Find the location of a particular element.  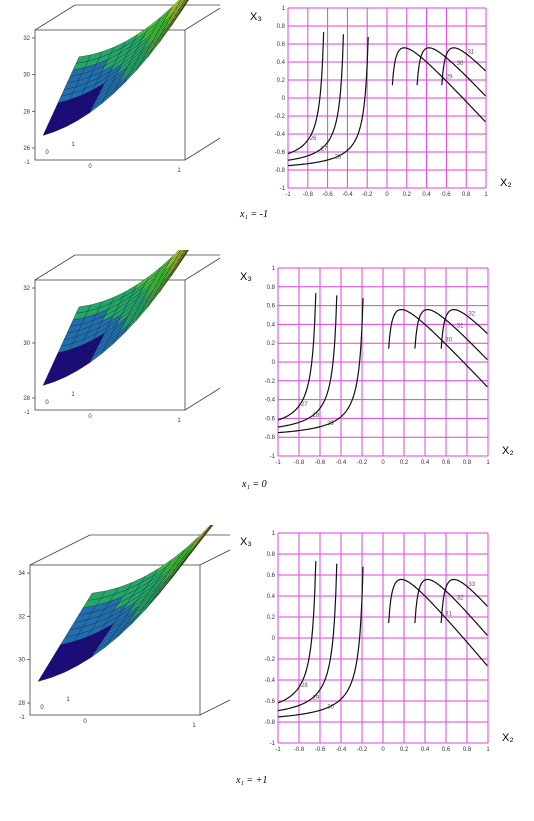

contour-label: 27 is located at coordinates (304, 405).